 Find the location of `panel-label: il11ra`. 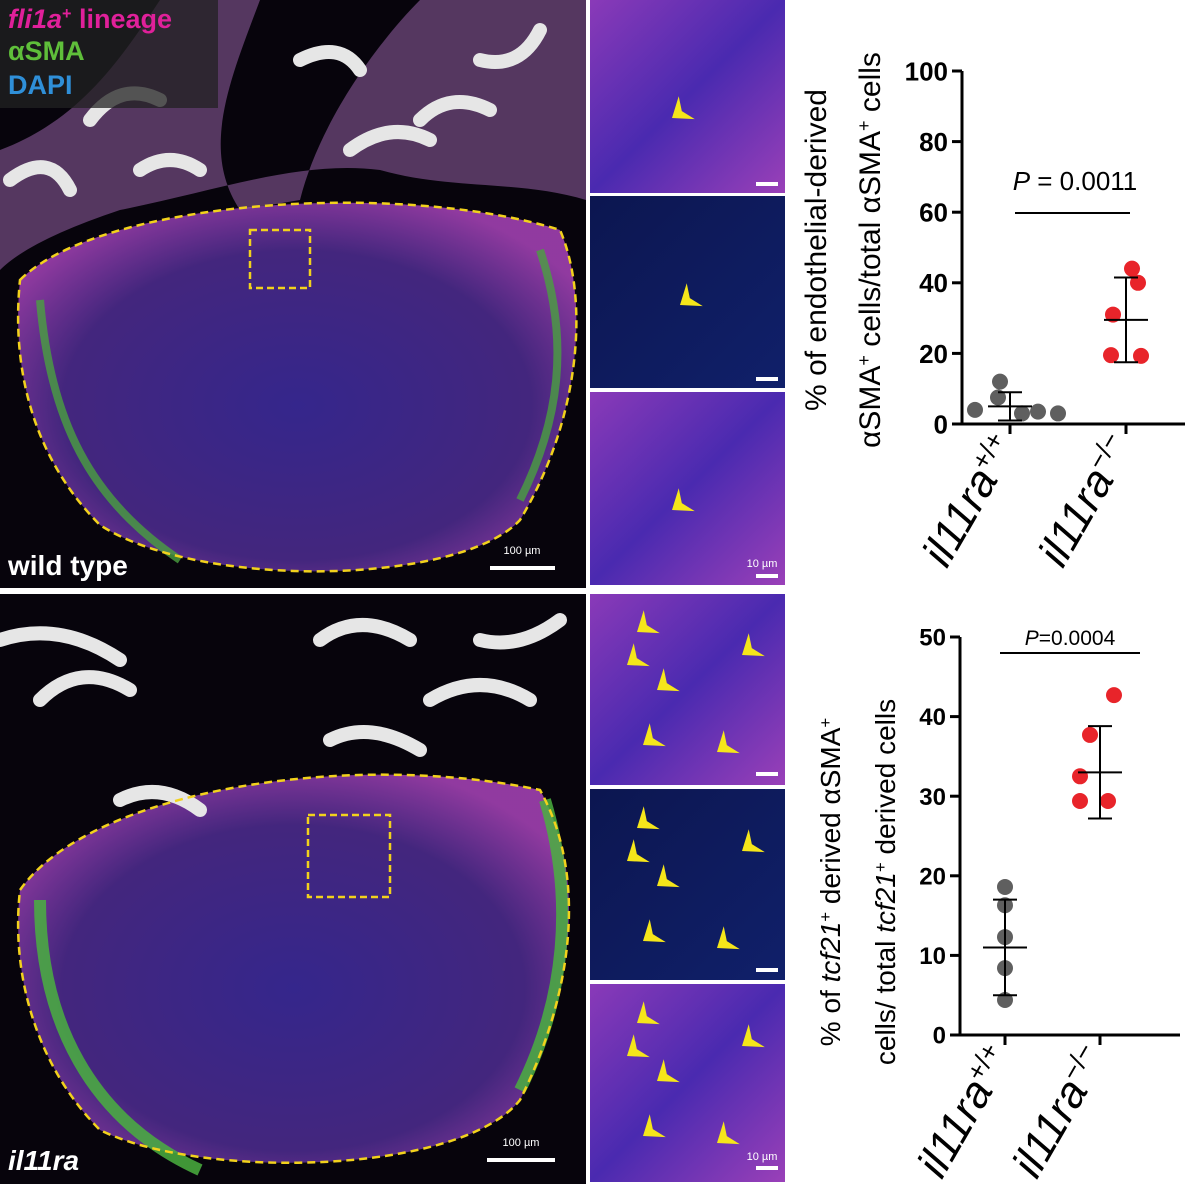

panel-label: il11ra is located at coordinates (43, 1160).